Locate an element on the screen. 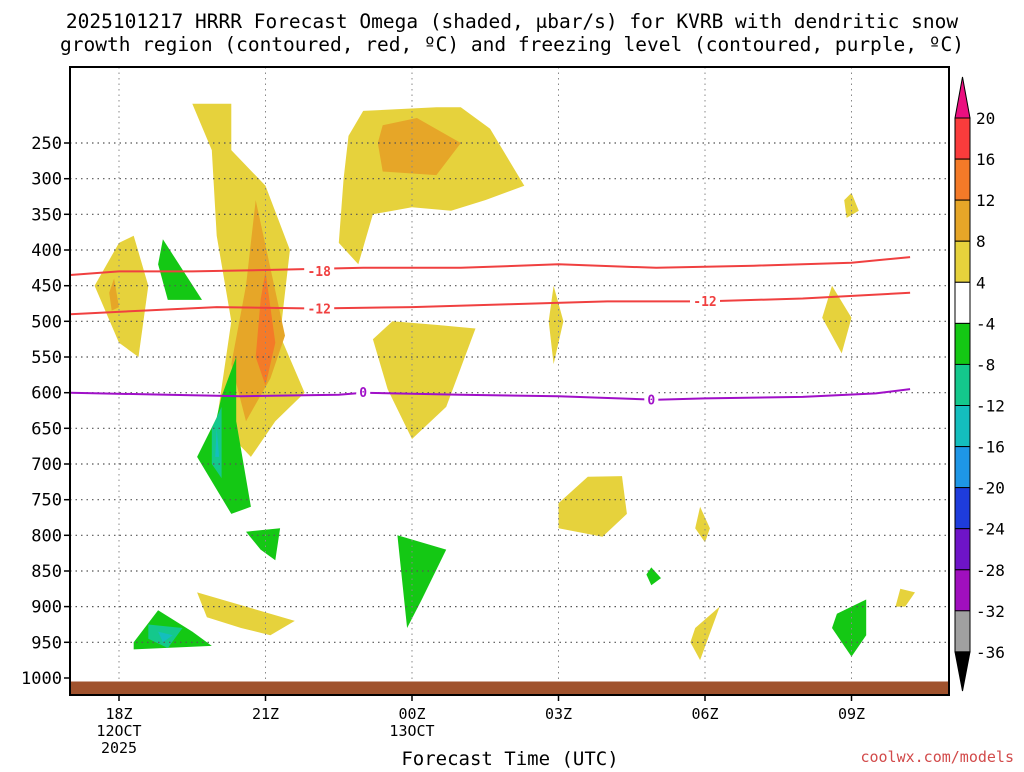 This screenshot has width=1024, height=772. colorbar-label-12: -32 is located at coordinates (990, 611).